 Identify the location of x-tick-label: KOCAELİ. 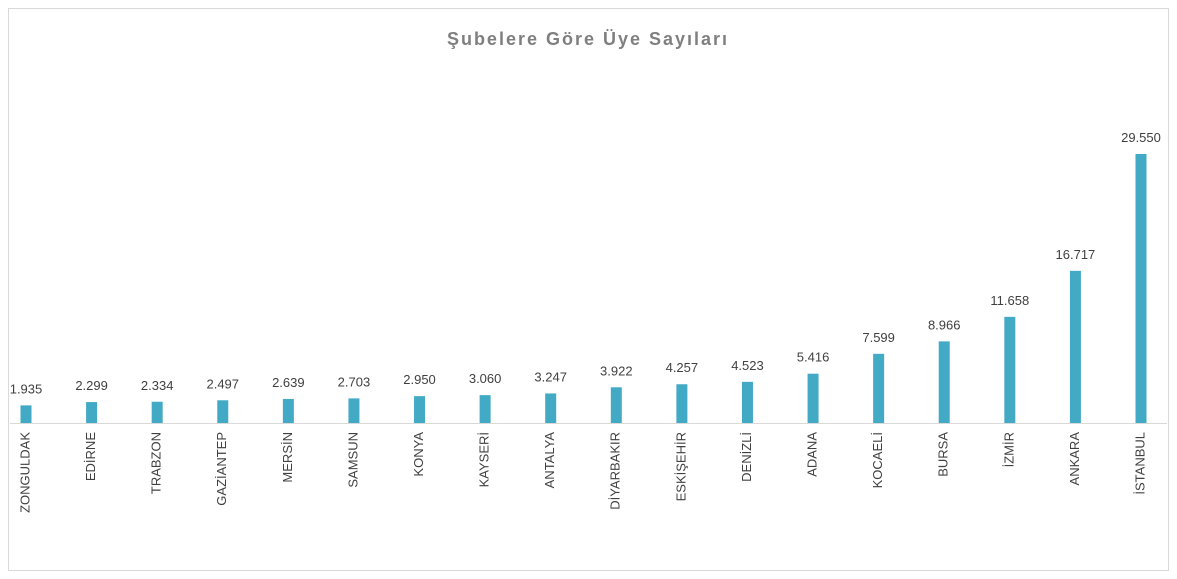
(877, 460).